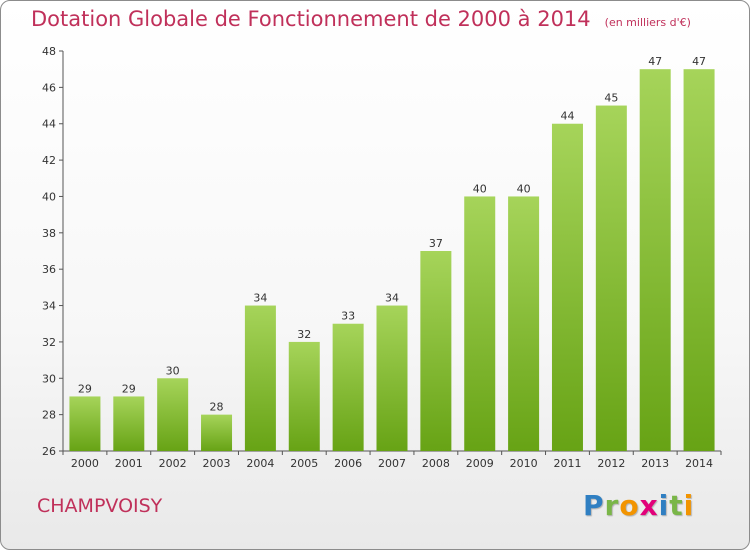 The height and width of the screenshot is (550, 750). What do you see at coordinates (436, 463) in the screenshot?
I see `x-tick-label: 2008` at bounding box center [436, 463].